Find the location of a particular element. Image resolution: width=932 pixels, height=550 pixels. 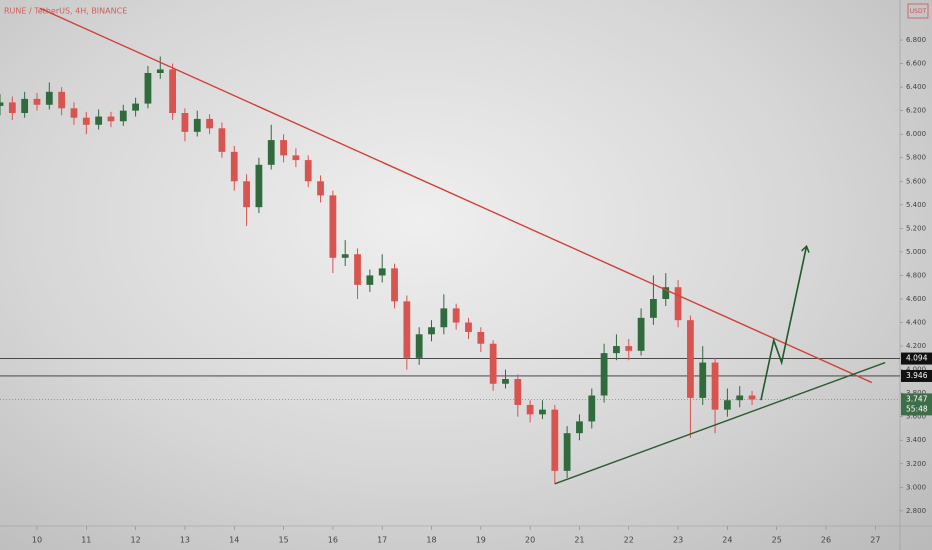

last-price-box is located at coordinates (916, 404).